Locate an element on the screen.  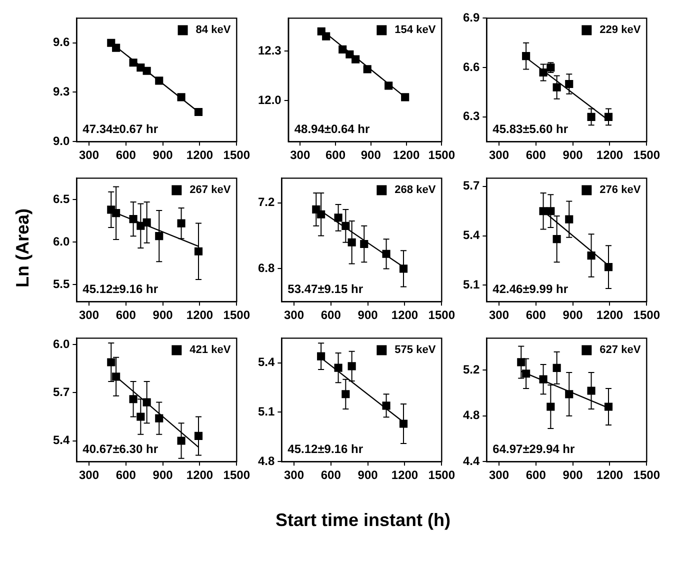
annotation: 47.34±0.67 hr is located at coordinates (120, 129).